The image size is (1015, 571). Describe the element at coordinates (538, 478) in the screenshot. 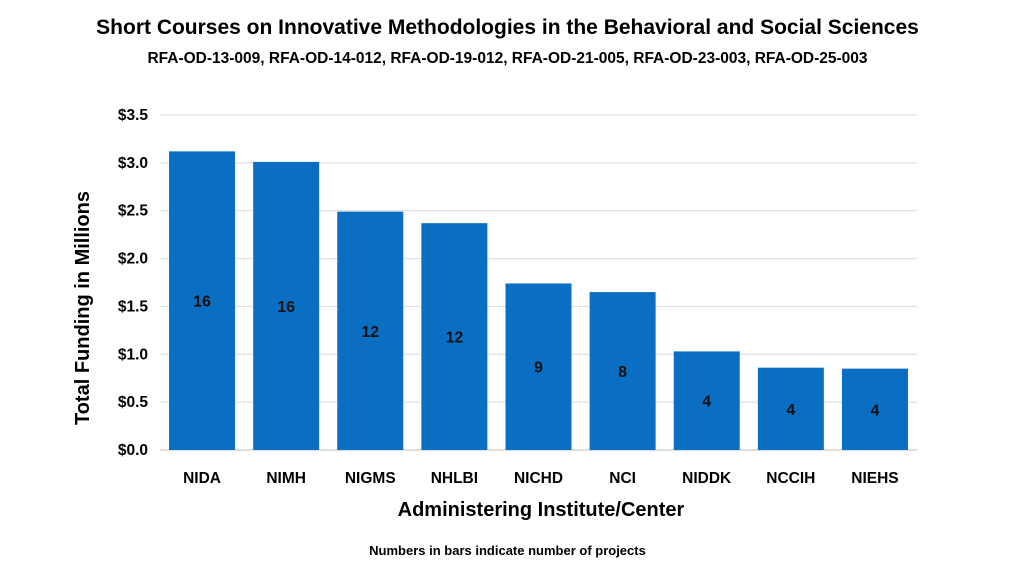

I see `x-tick-label: NICHD` at that location.